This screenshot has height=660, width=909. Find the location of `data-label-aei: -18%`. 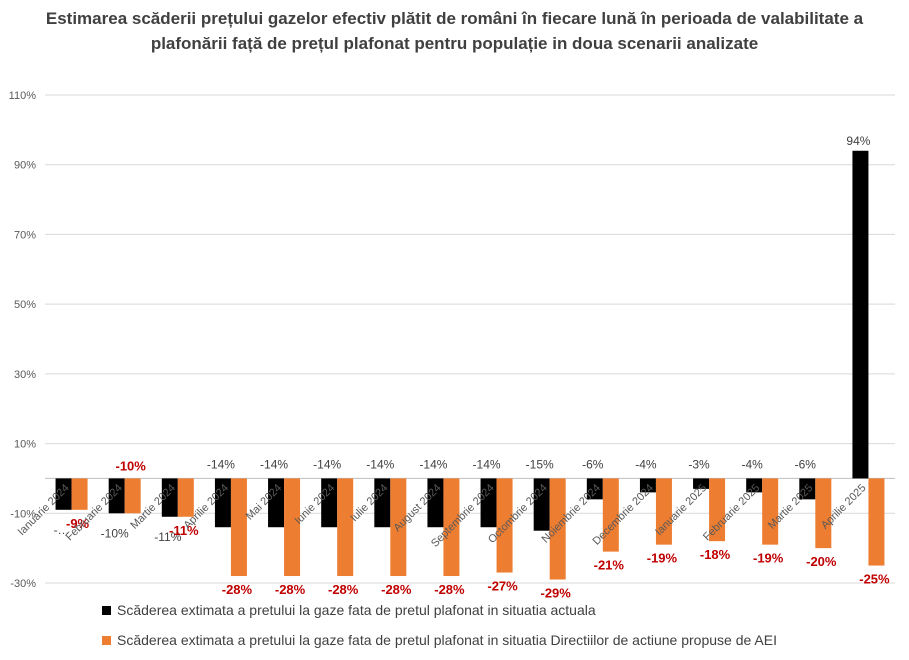

data-label-aei: -18% is located at coordinates (715, 554).